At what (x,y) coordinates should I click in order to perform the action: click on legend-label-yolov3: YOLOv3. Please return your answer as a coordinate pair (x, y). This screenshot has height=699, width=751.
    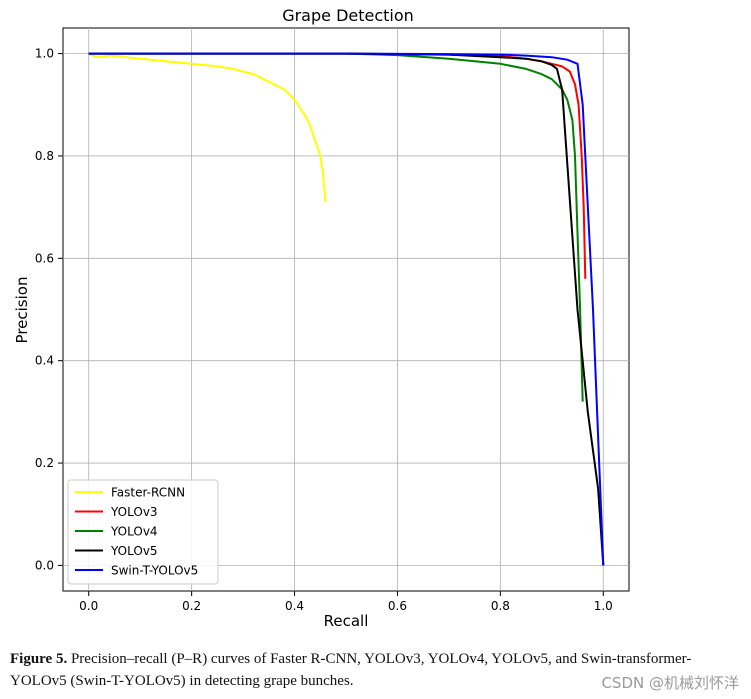
    Looking at the image, I should click on (134, 512).